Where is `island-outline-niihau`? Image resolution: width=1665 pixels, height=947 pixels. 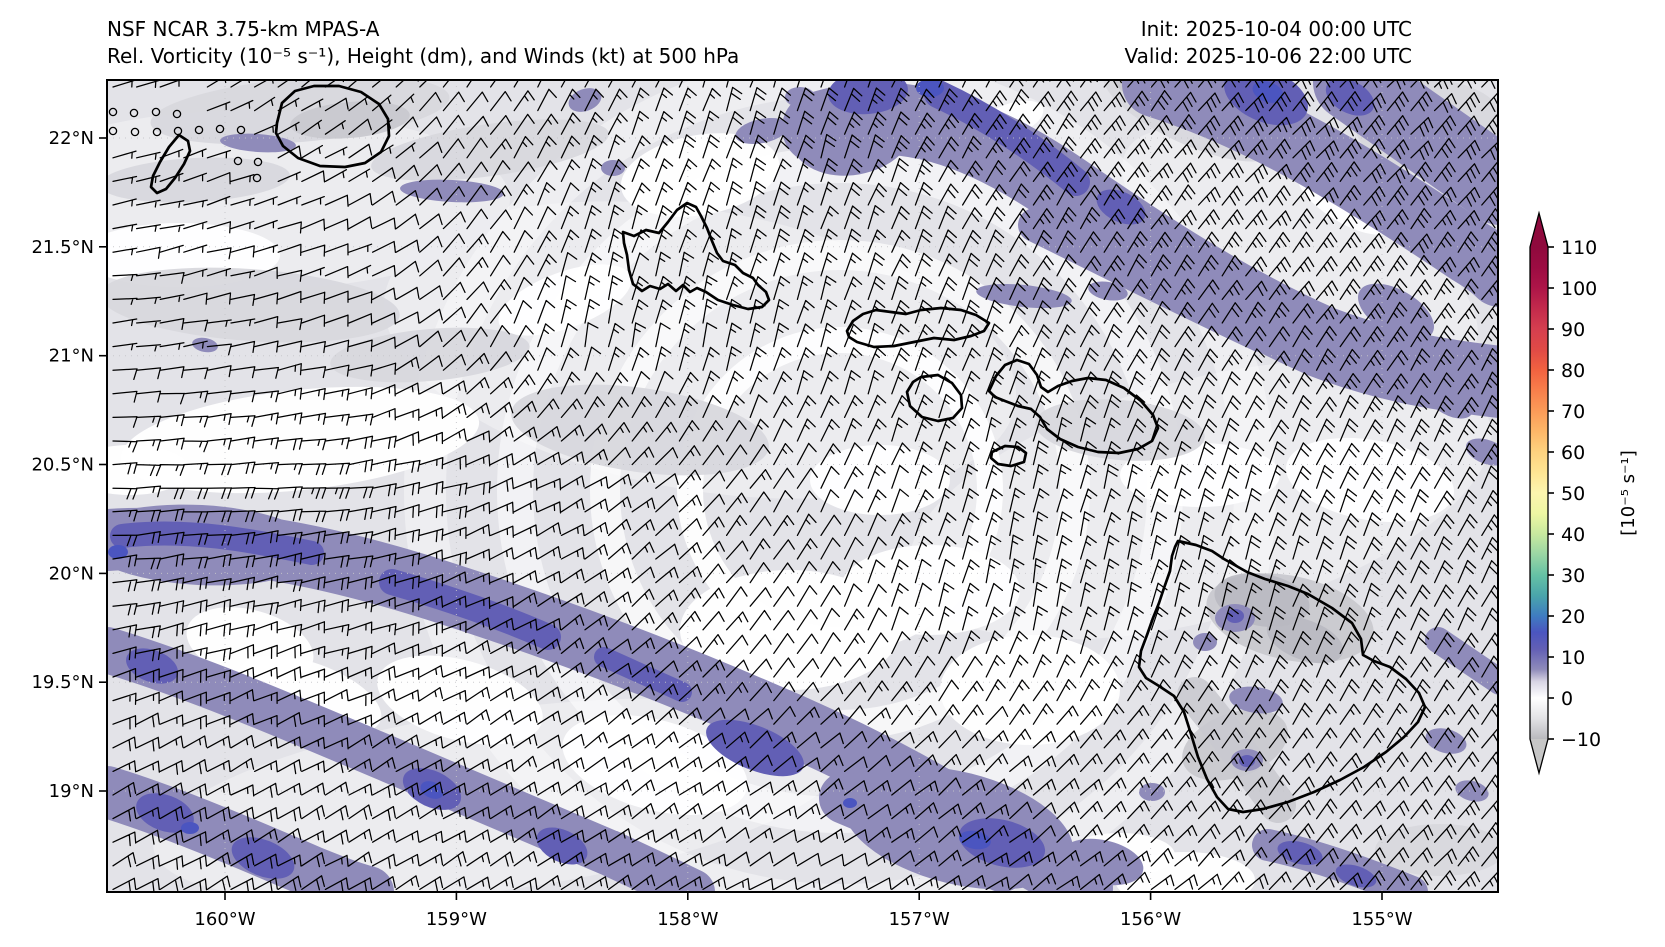
island-outline-niihau is located at coordinates (170, 164).